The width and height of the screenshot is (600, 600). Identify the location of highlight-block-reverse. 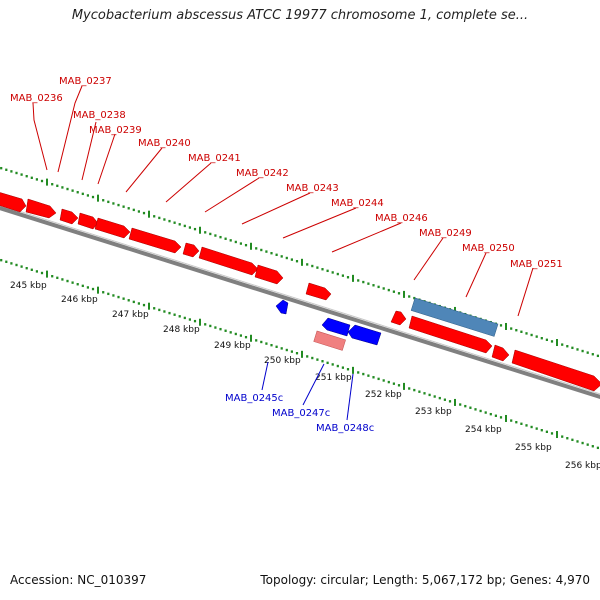
(454, 317).